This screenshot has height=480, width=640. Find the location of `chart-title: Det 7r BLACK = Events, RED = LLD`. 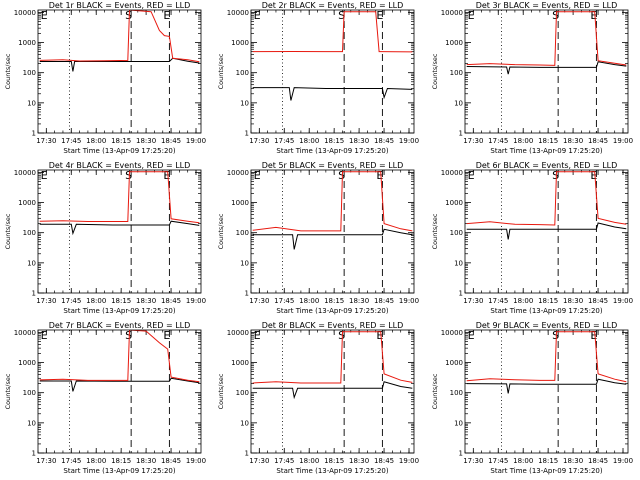

chart-title: Det 7r BLACK = Events, RED = LLD is located at coordinates (120, 325).